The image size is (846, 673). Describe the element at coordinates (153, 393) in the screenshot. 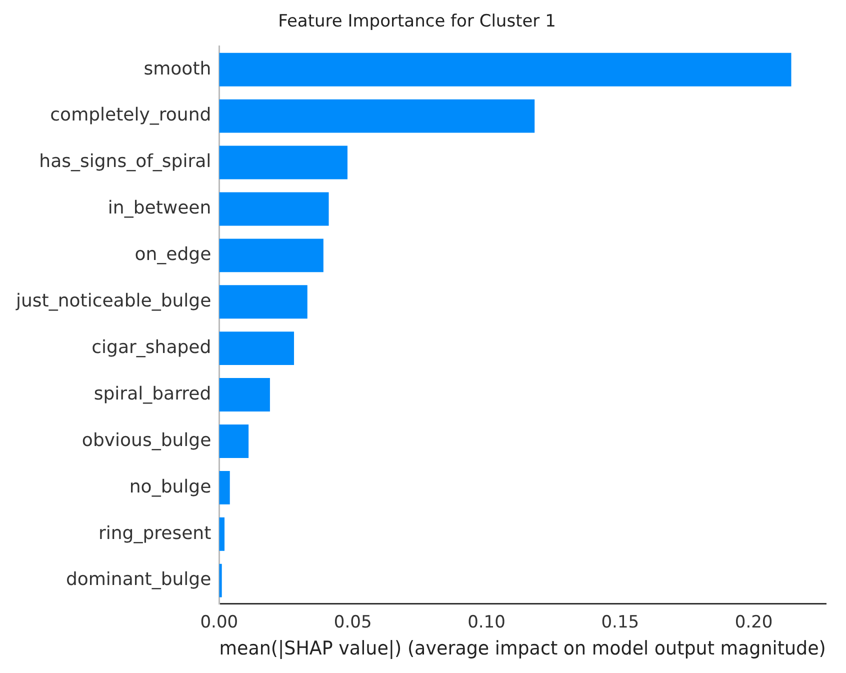

I see `y-tick-label: spiral_barred` at that location.